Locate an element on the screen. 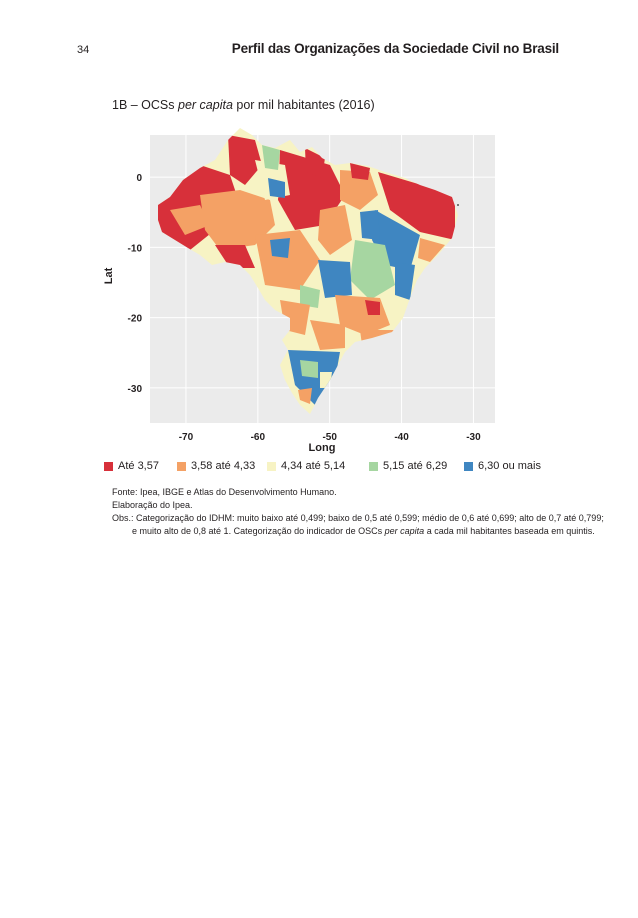 The height and width of the screenshot is (918, 638). y-tick-label: -20 is located at coordinates (135, 319).